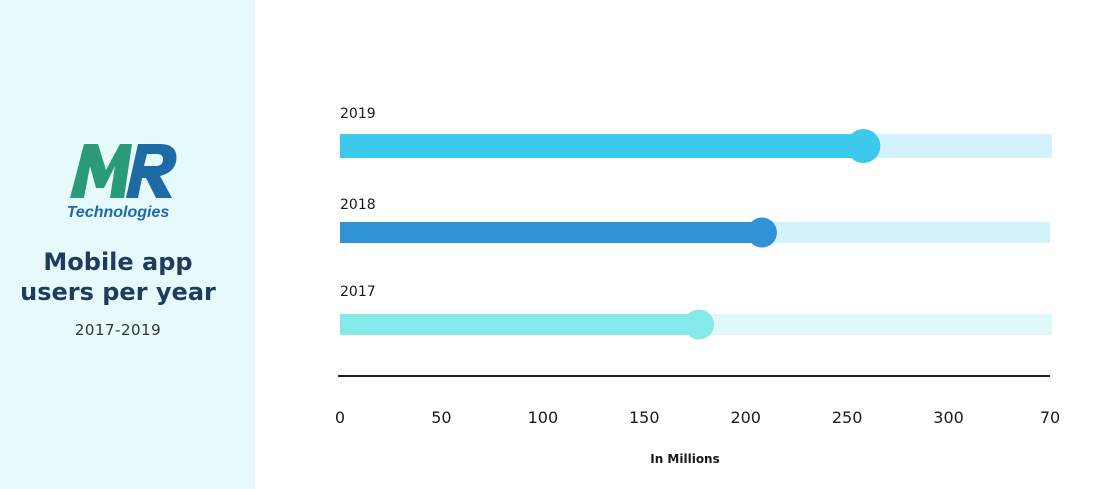  I want to click on x-axis-title: In Millions, so click(685, 459).